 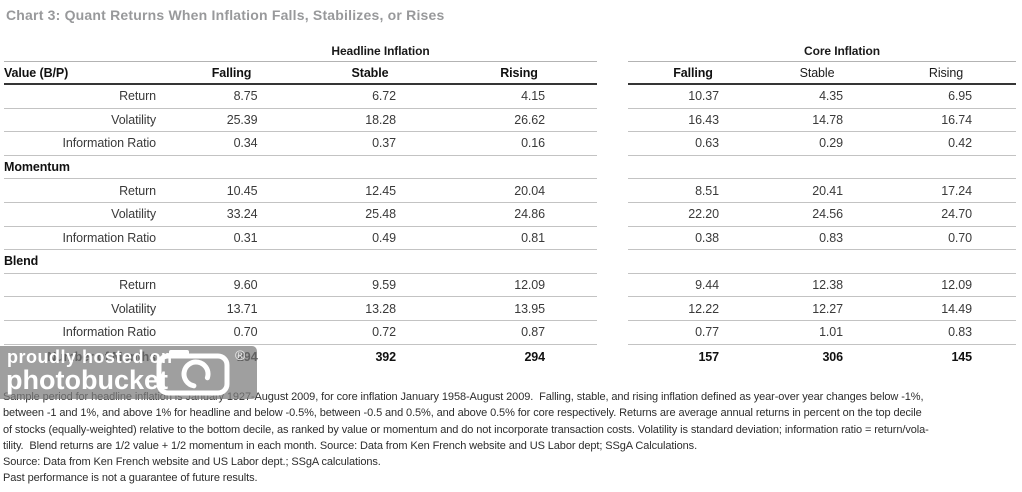 I want to click on value-cell: 33.24, so click(x=231, y=214).